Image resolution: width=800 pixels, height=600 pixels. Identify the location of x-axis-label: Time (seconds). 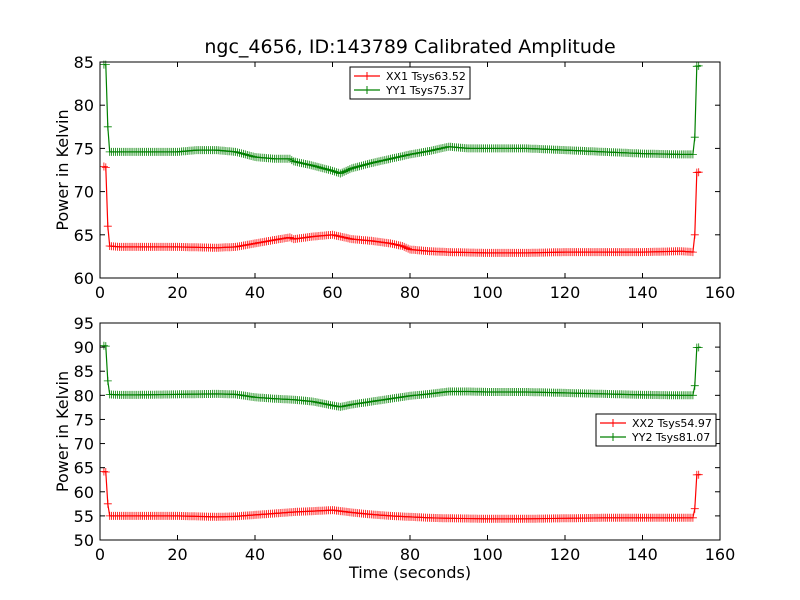
(409, 572).